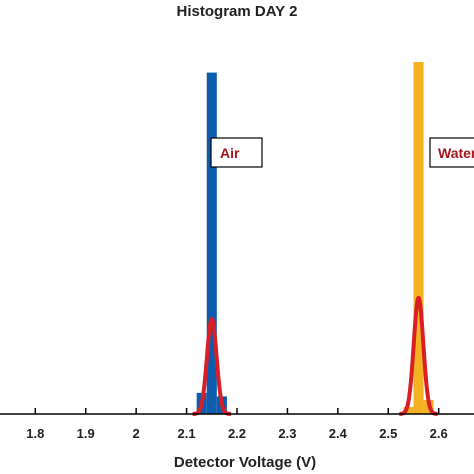  Describe the element at coordinates (388, 433) in the screenshot. I see `x-tick-label: 2.5` at that location.